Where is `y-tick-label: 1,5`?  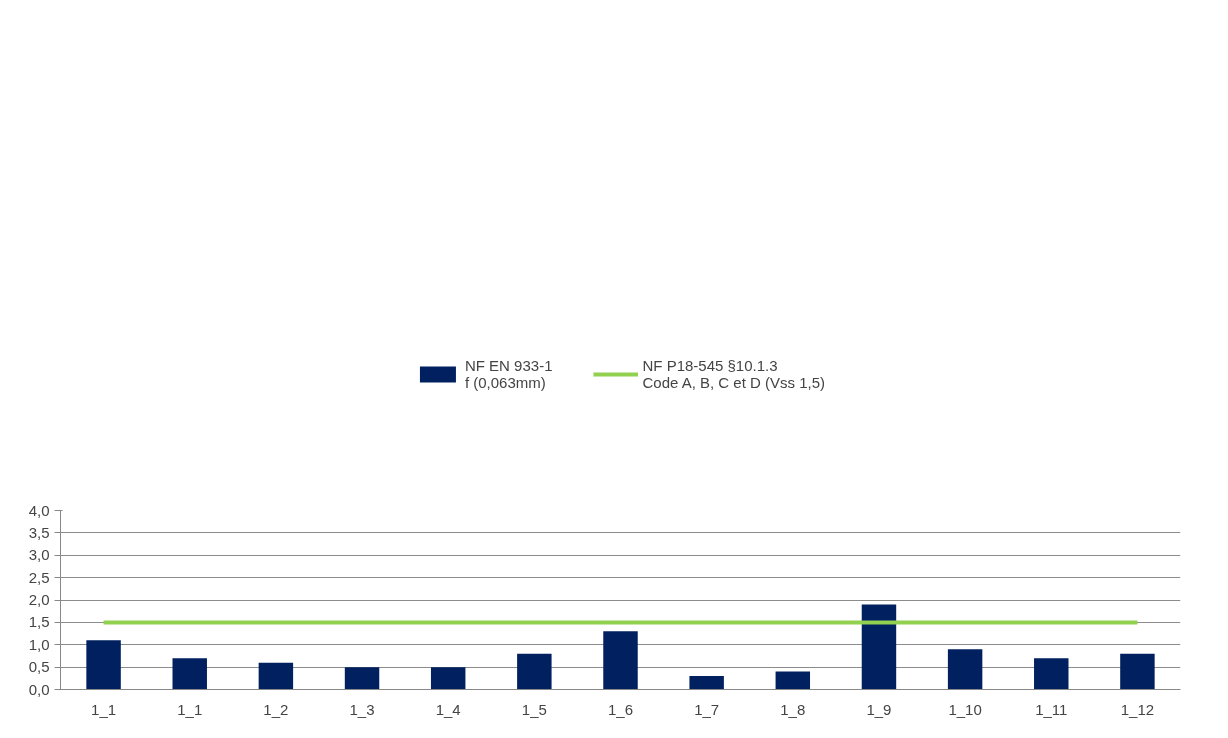 y-tick-label: 1,5 is located at coordinates (39, 622).